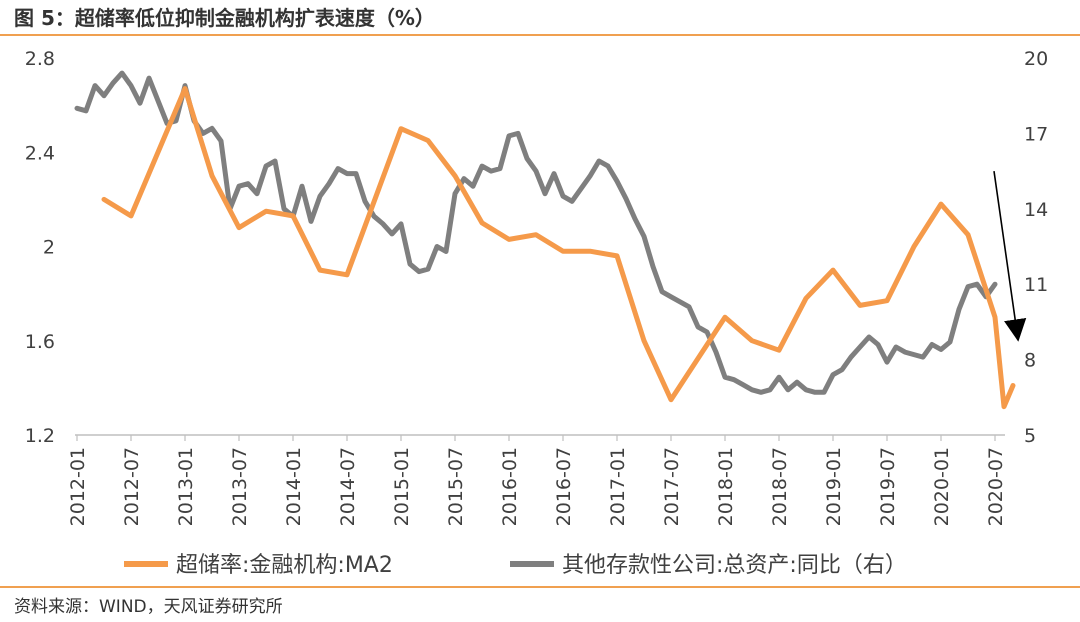 The image size is (1080, 622). Describe the element at coordinates (49, 248) in the screenshot. I see `y-left-tick-label: 2` at that location.